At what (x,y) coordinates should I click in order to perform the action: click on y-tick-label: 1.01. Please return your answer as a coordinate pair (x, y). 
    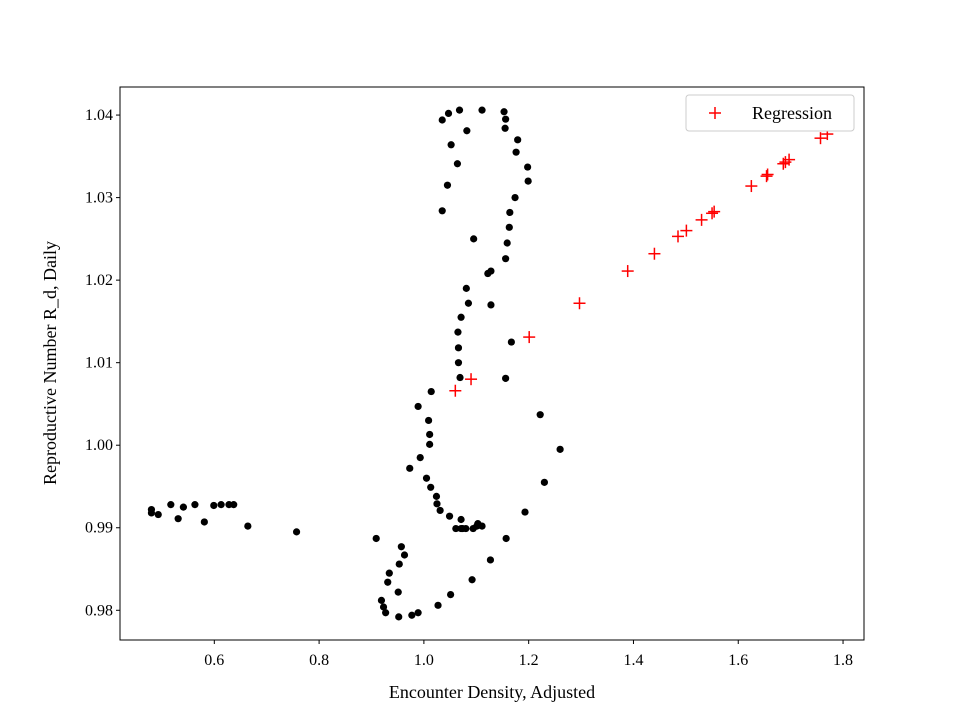
    Looking at the image, I should click on (99, 363).